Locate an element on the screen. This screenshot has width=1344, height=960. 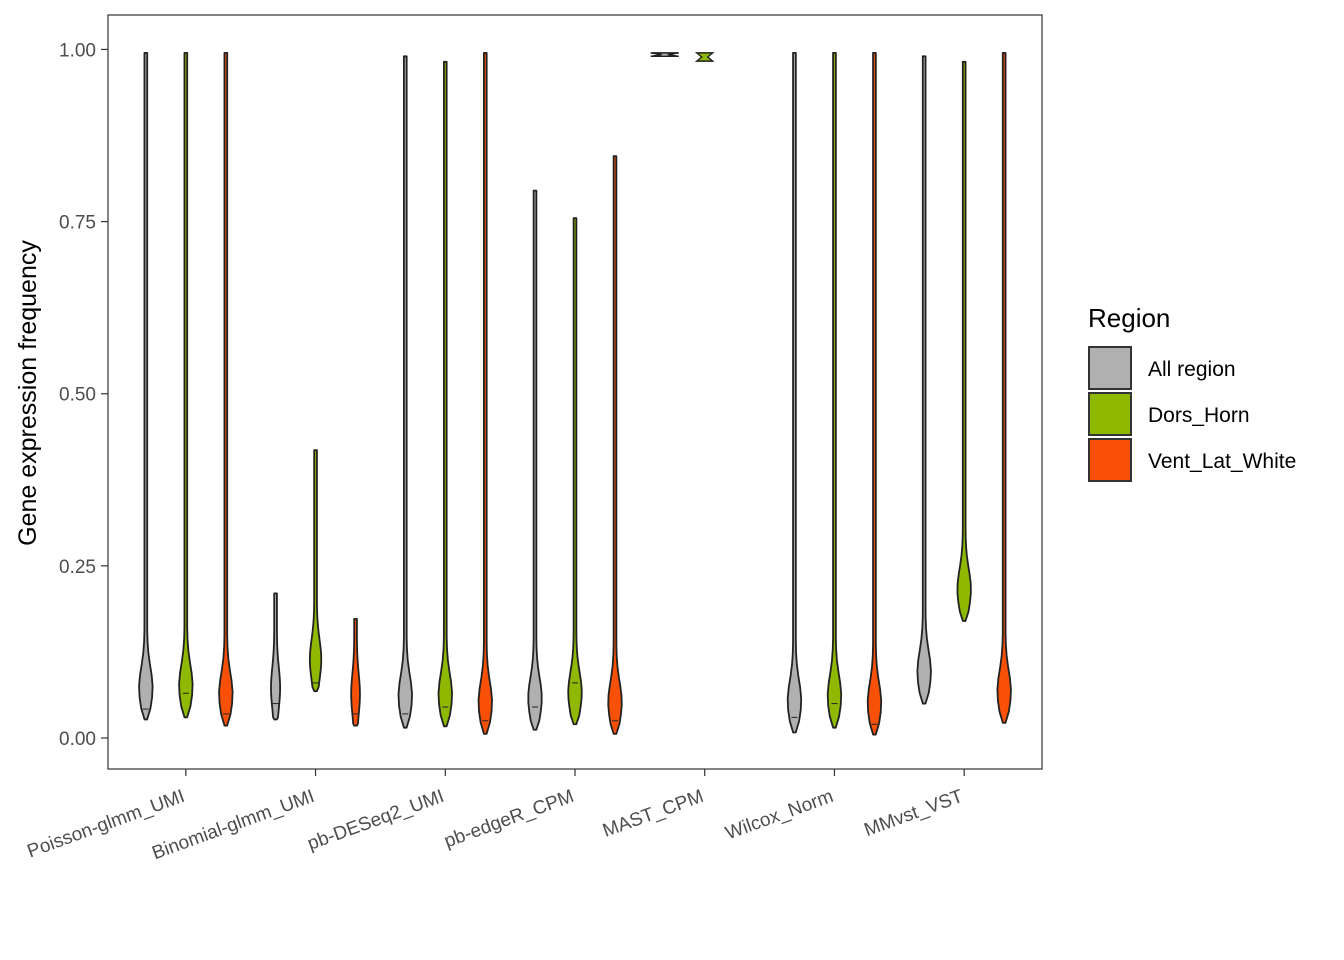
legend-label-dors-horn: Dors_Horn is located at coordinates (1199, 415).